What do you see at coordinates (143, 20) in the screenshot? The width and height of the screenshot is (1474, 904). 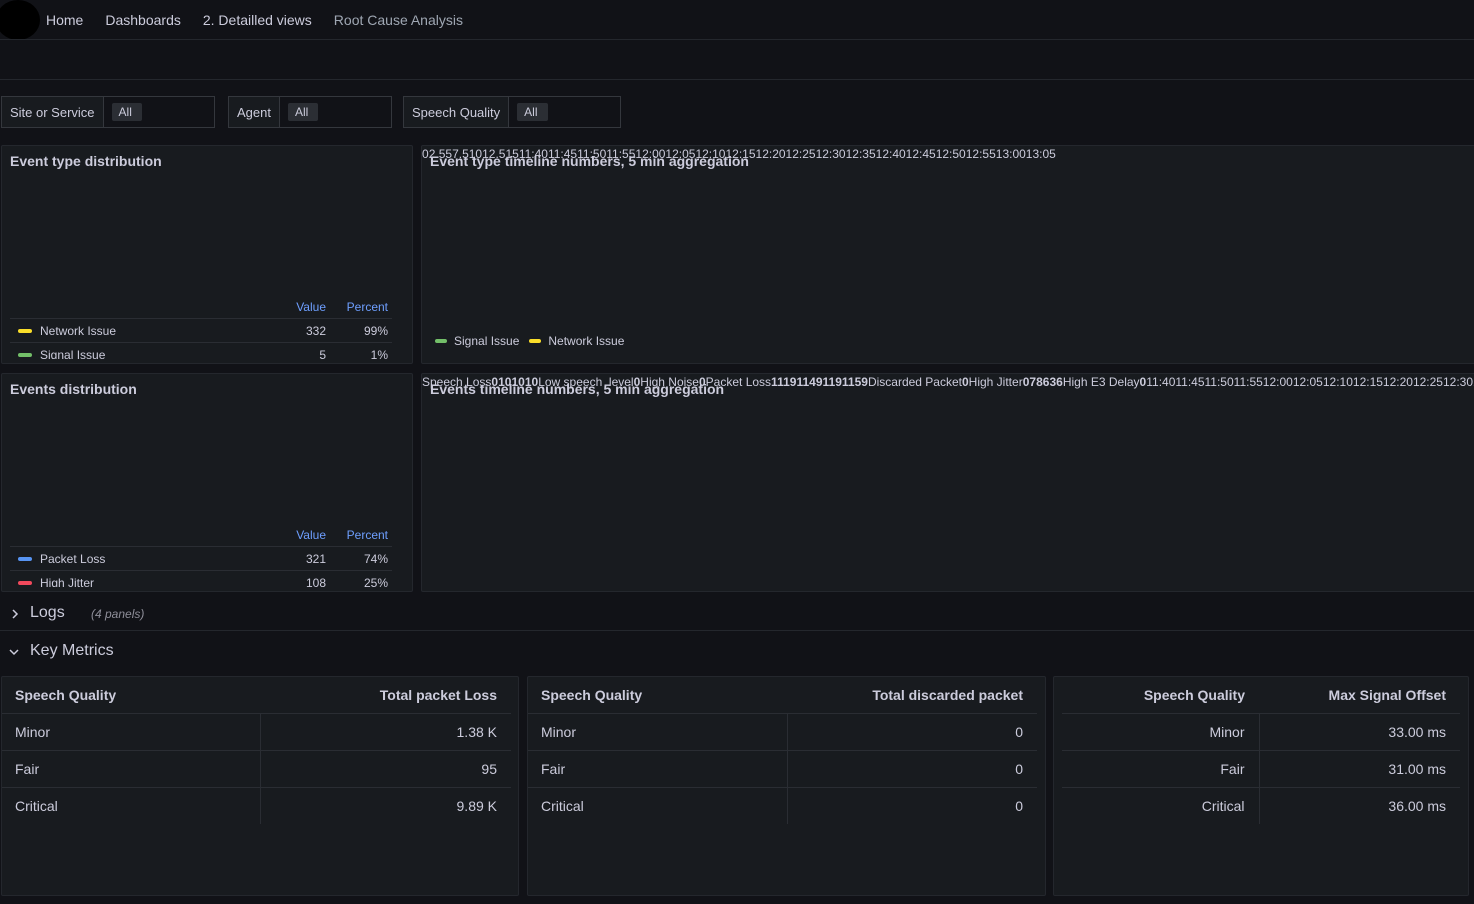 I see `breadcrumb-item: Dashboards` at bounding box center [143, 20].